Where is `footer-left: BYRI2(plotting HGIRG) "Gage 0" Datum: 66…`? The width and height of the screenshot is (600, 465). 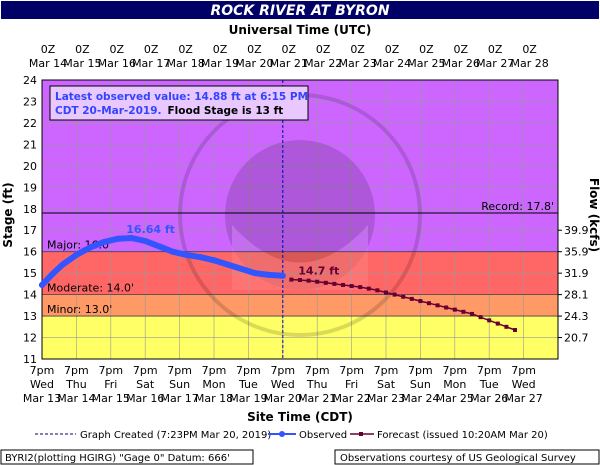
footer-left: BYRI2(plotting HGIRG) "Gage 0" Datum: 66… is located at coordinates (117, 458).